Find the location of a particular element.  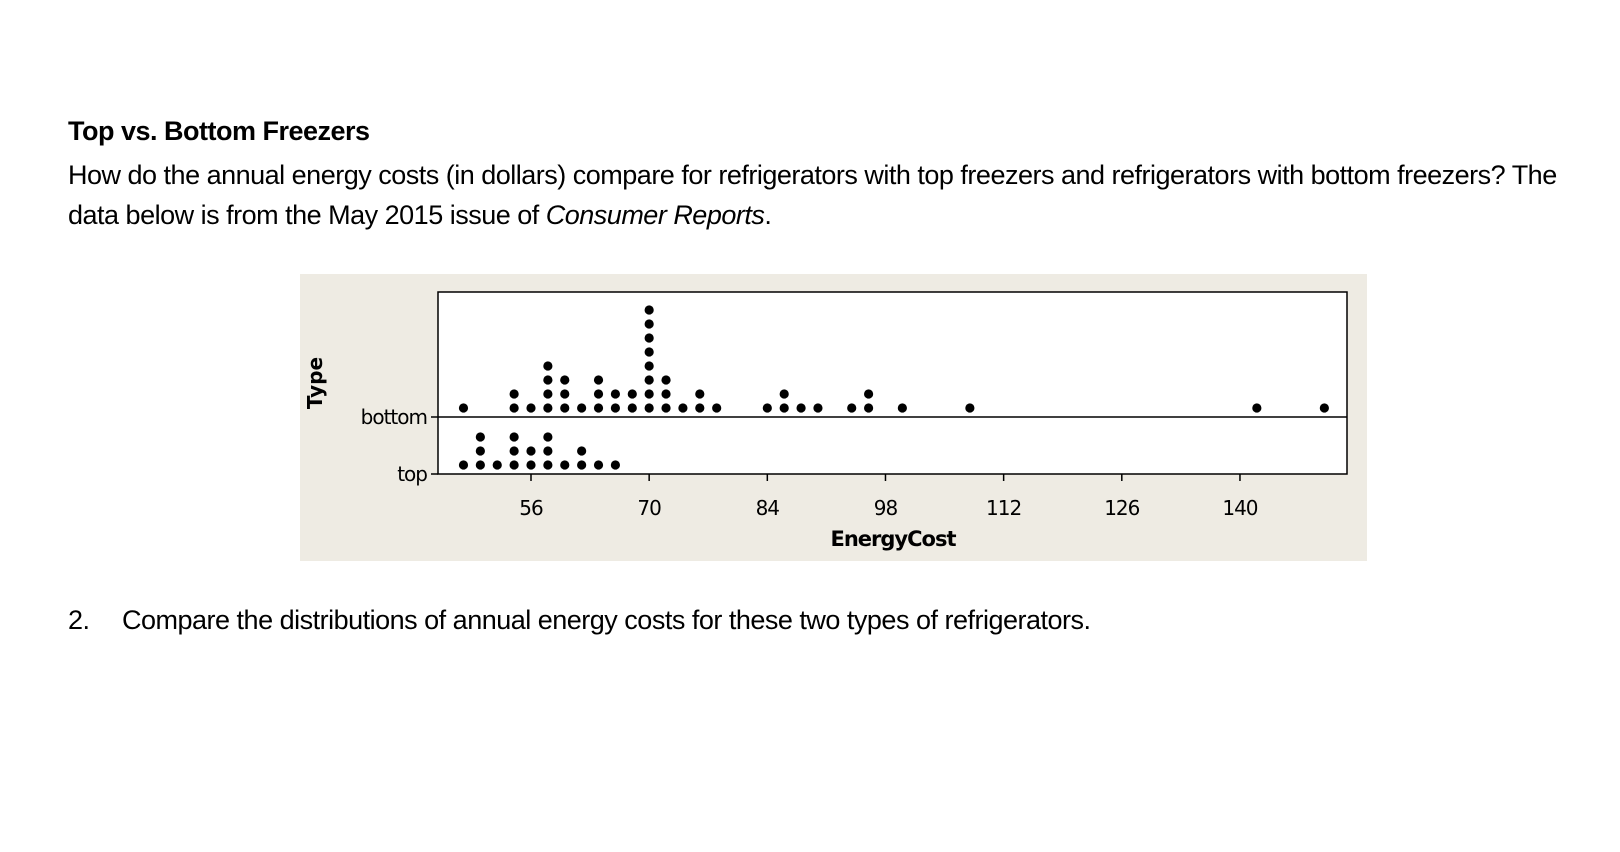

source-name: Consumer Reports is located at coordinates (655, 215).